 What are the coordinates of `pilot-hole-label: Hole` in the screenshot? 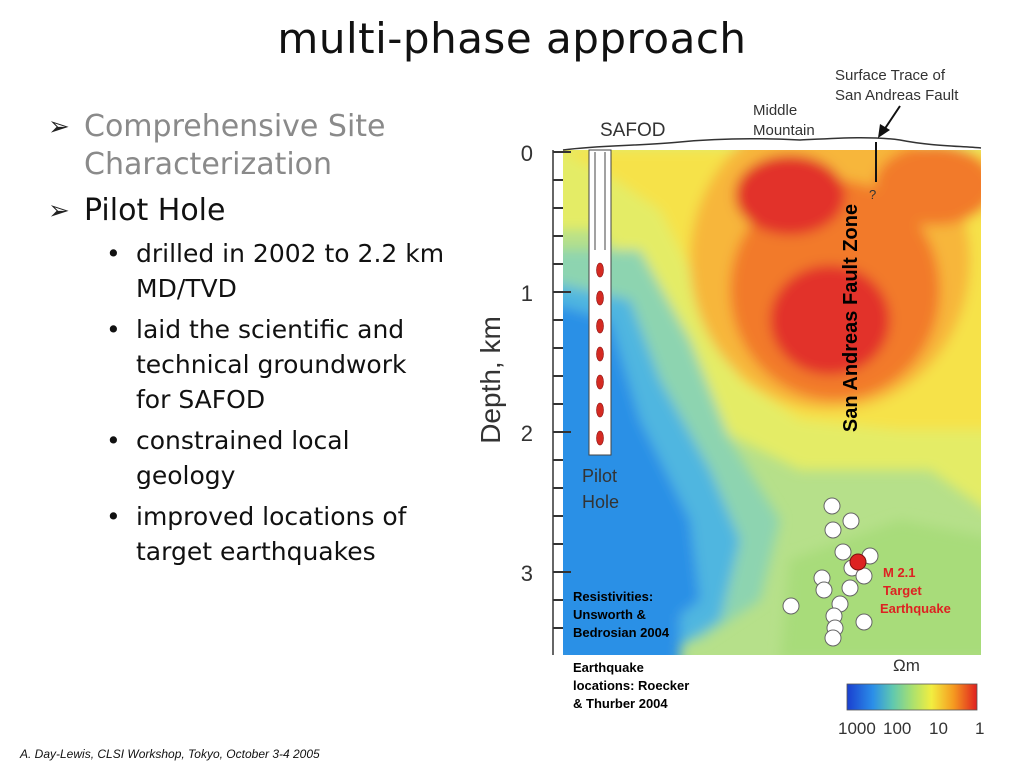 It's located at (600, 502).